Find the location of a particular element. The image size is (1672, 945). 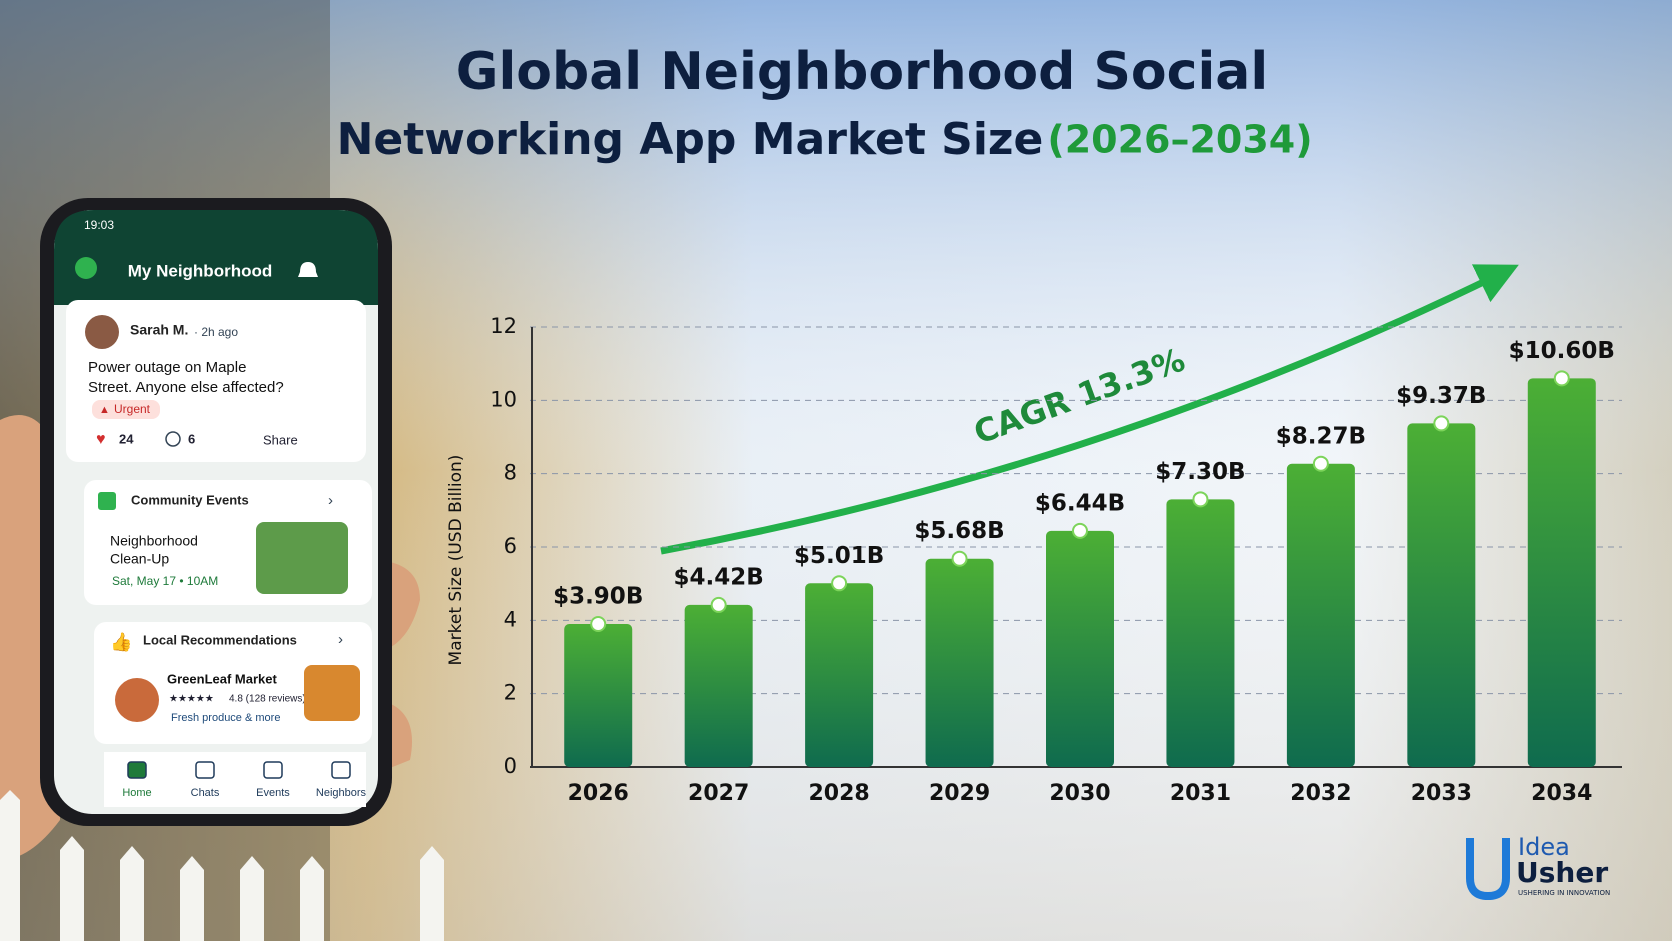

x-tick-label: 2034 is located at coordinates (1561, 793).